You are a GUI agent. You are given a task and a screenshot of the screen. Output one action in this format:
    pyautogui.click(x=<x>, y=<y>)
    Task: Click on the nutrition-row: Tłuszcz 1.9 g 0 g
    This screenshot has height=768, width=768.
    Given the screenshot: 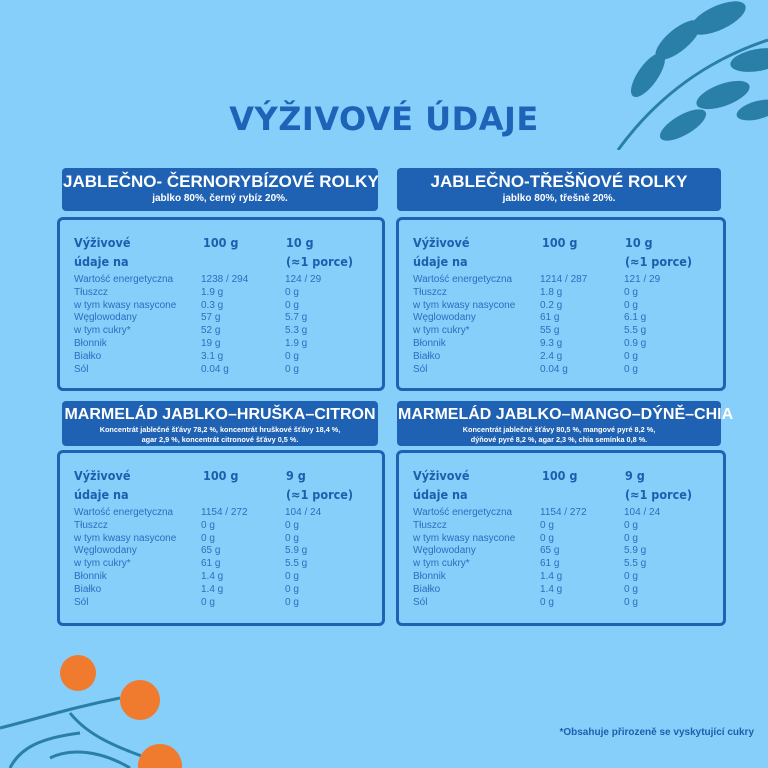 What is the action you would take?
    pyautogui.click(x=209, y=293)
    